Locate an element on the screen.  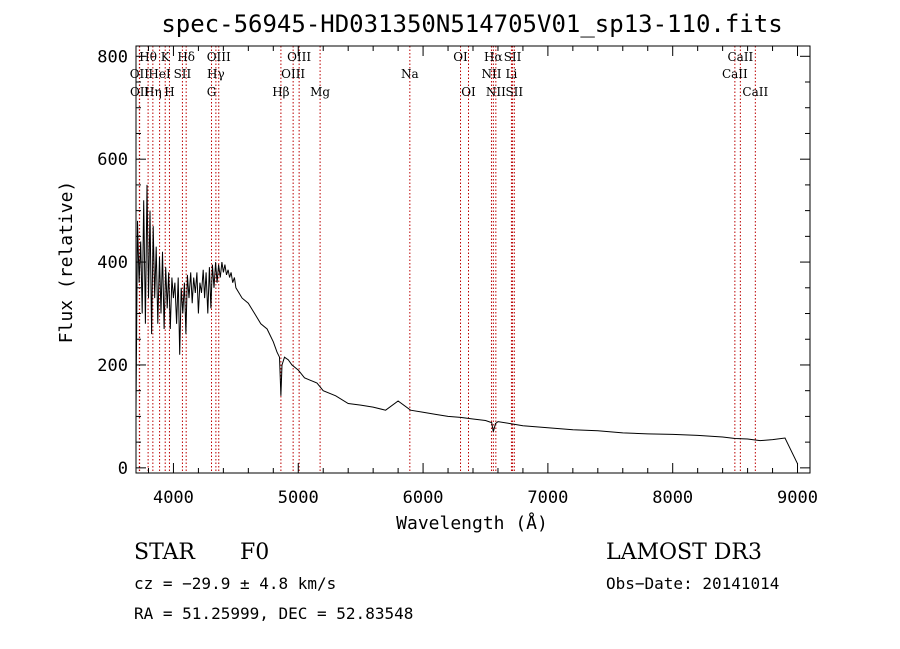
object-subclass: F0 is located at coordinates (254, 552).